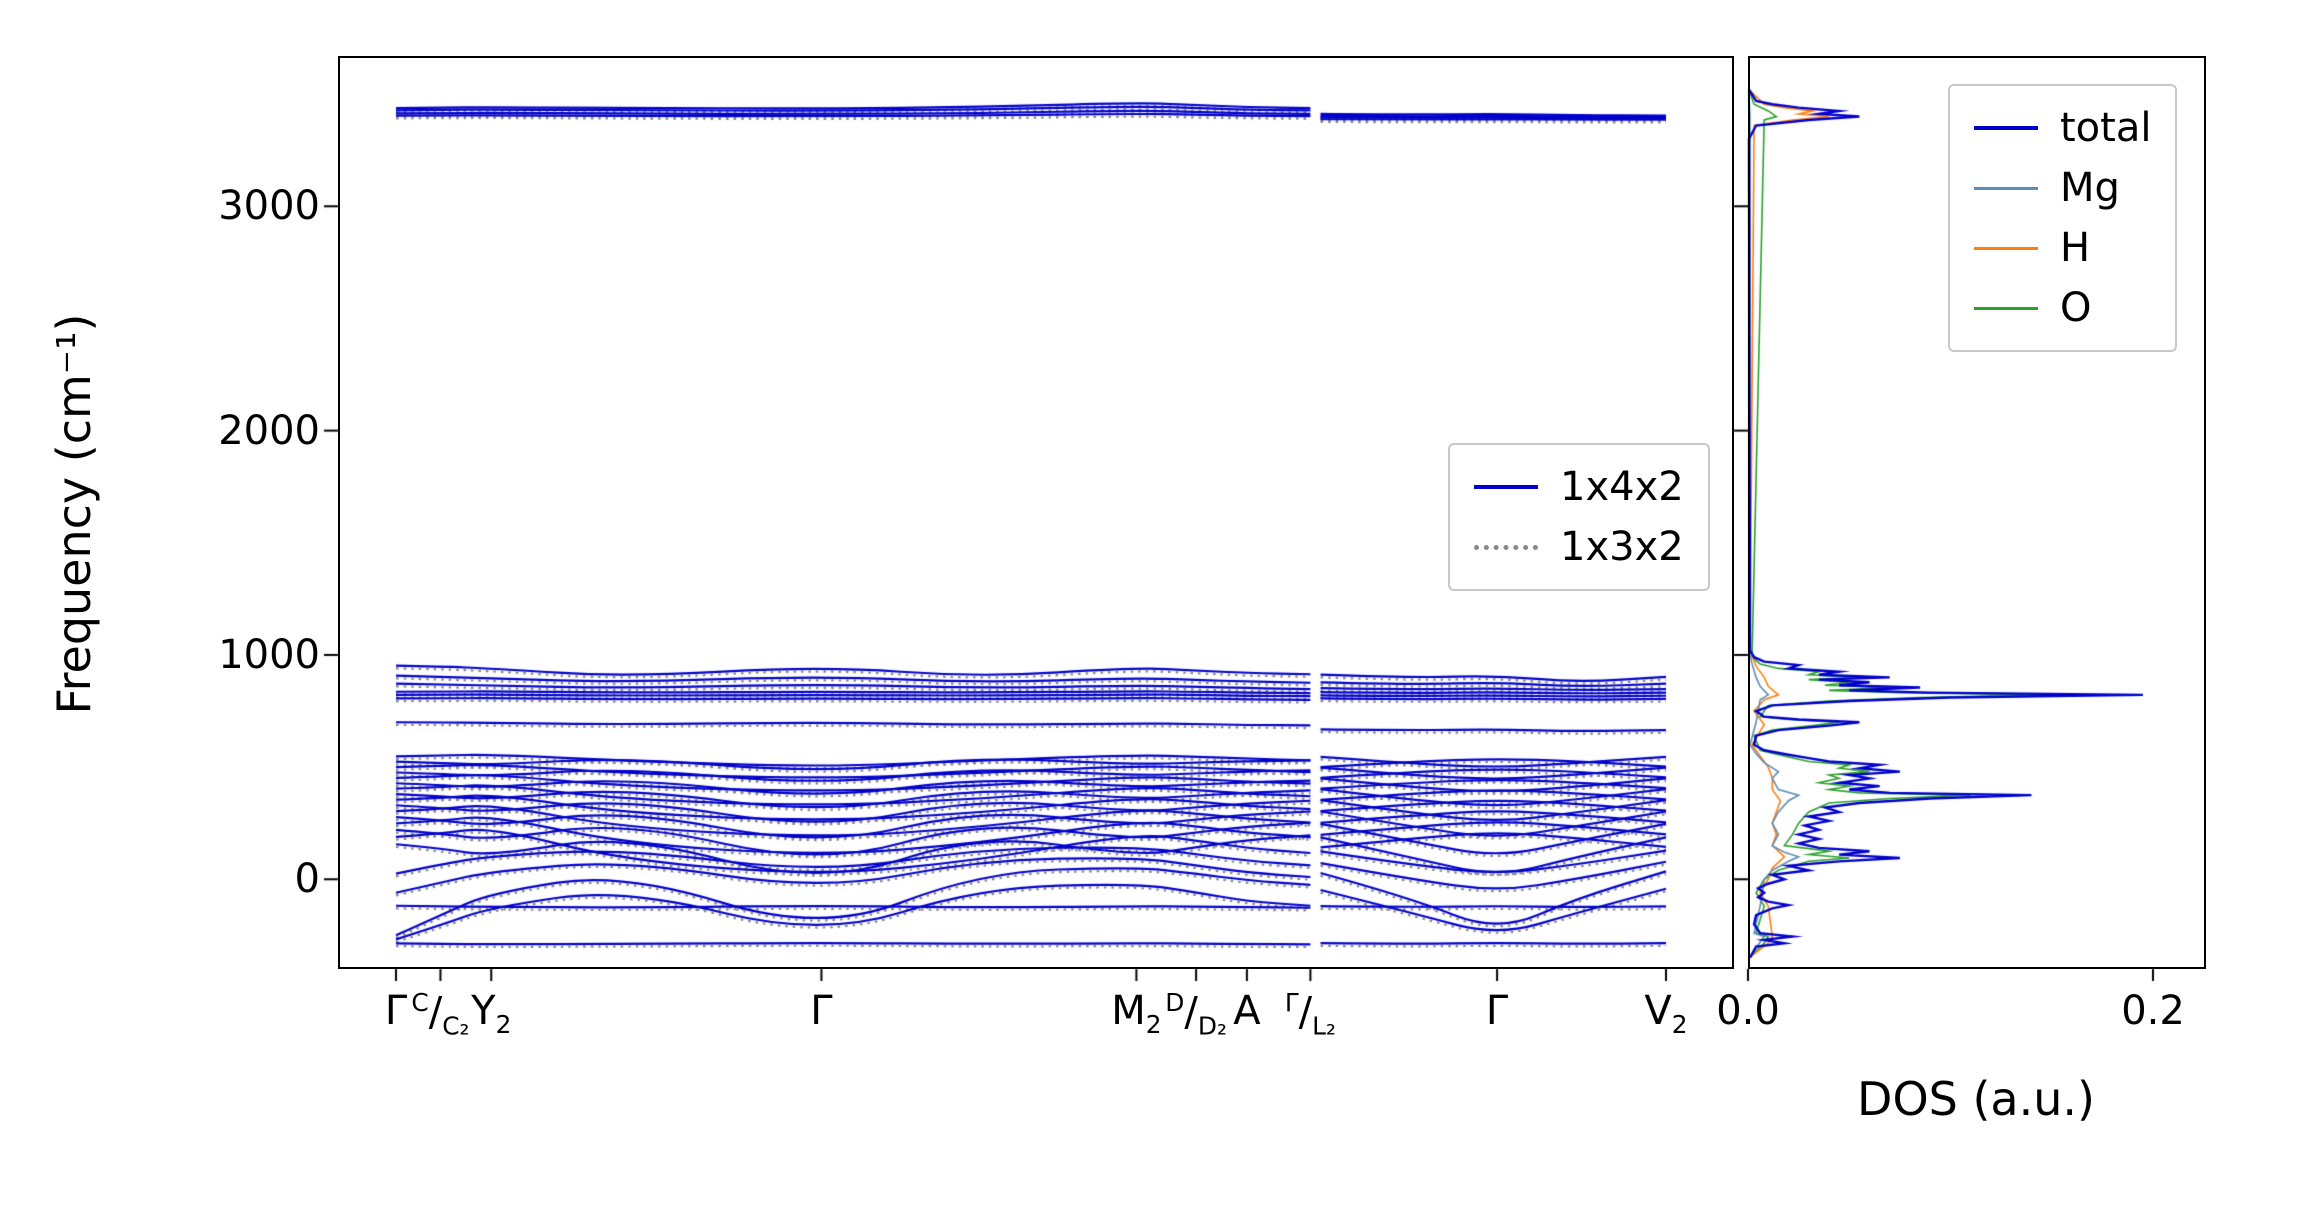 The image size is (2302, 1220). Describe the element at coordinates (1175, 1002) in the screenshot. I see `k-point-label-part: D` at that location.